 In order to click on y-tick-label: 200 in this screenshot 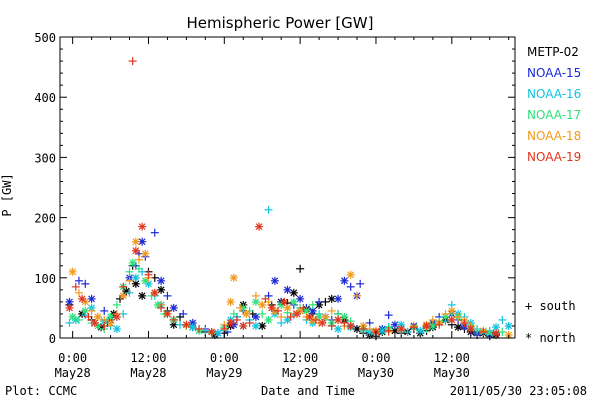, I will do `click(45, 219)`.